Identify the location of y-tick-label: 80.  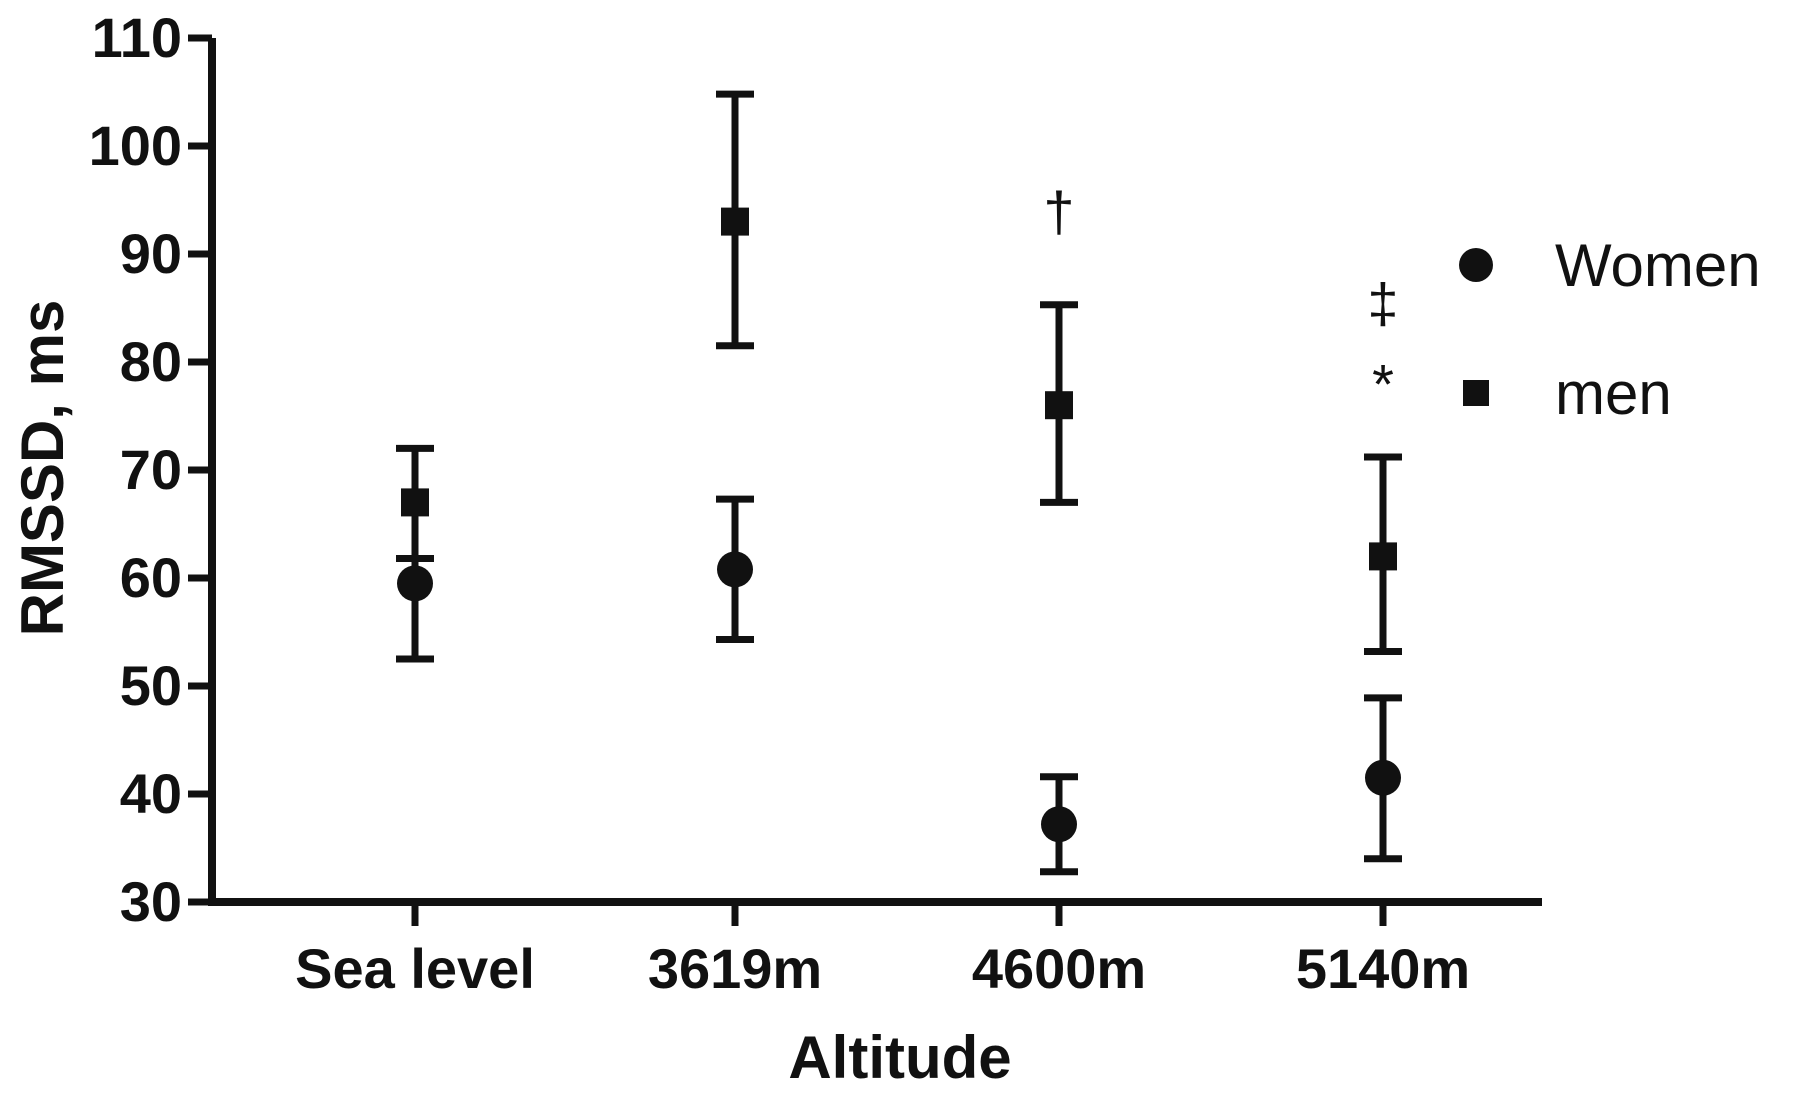
(151, 361).